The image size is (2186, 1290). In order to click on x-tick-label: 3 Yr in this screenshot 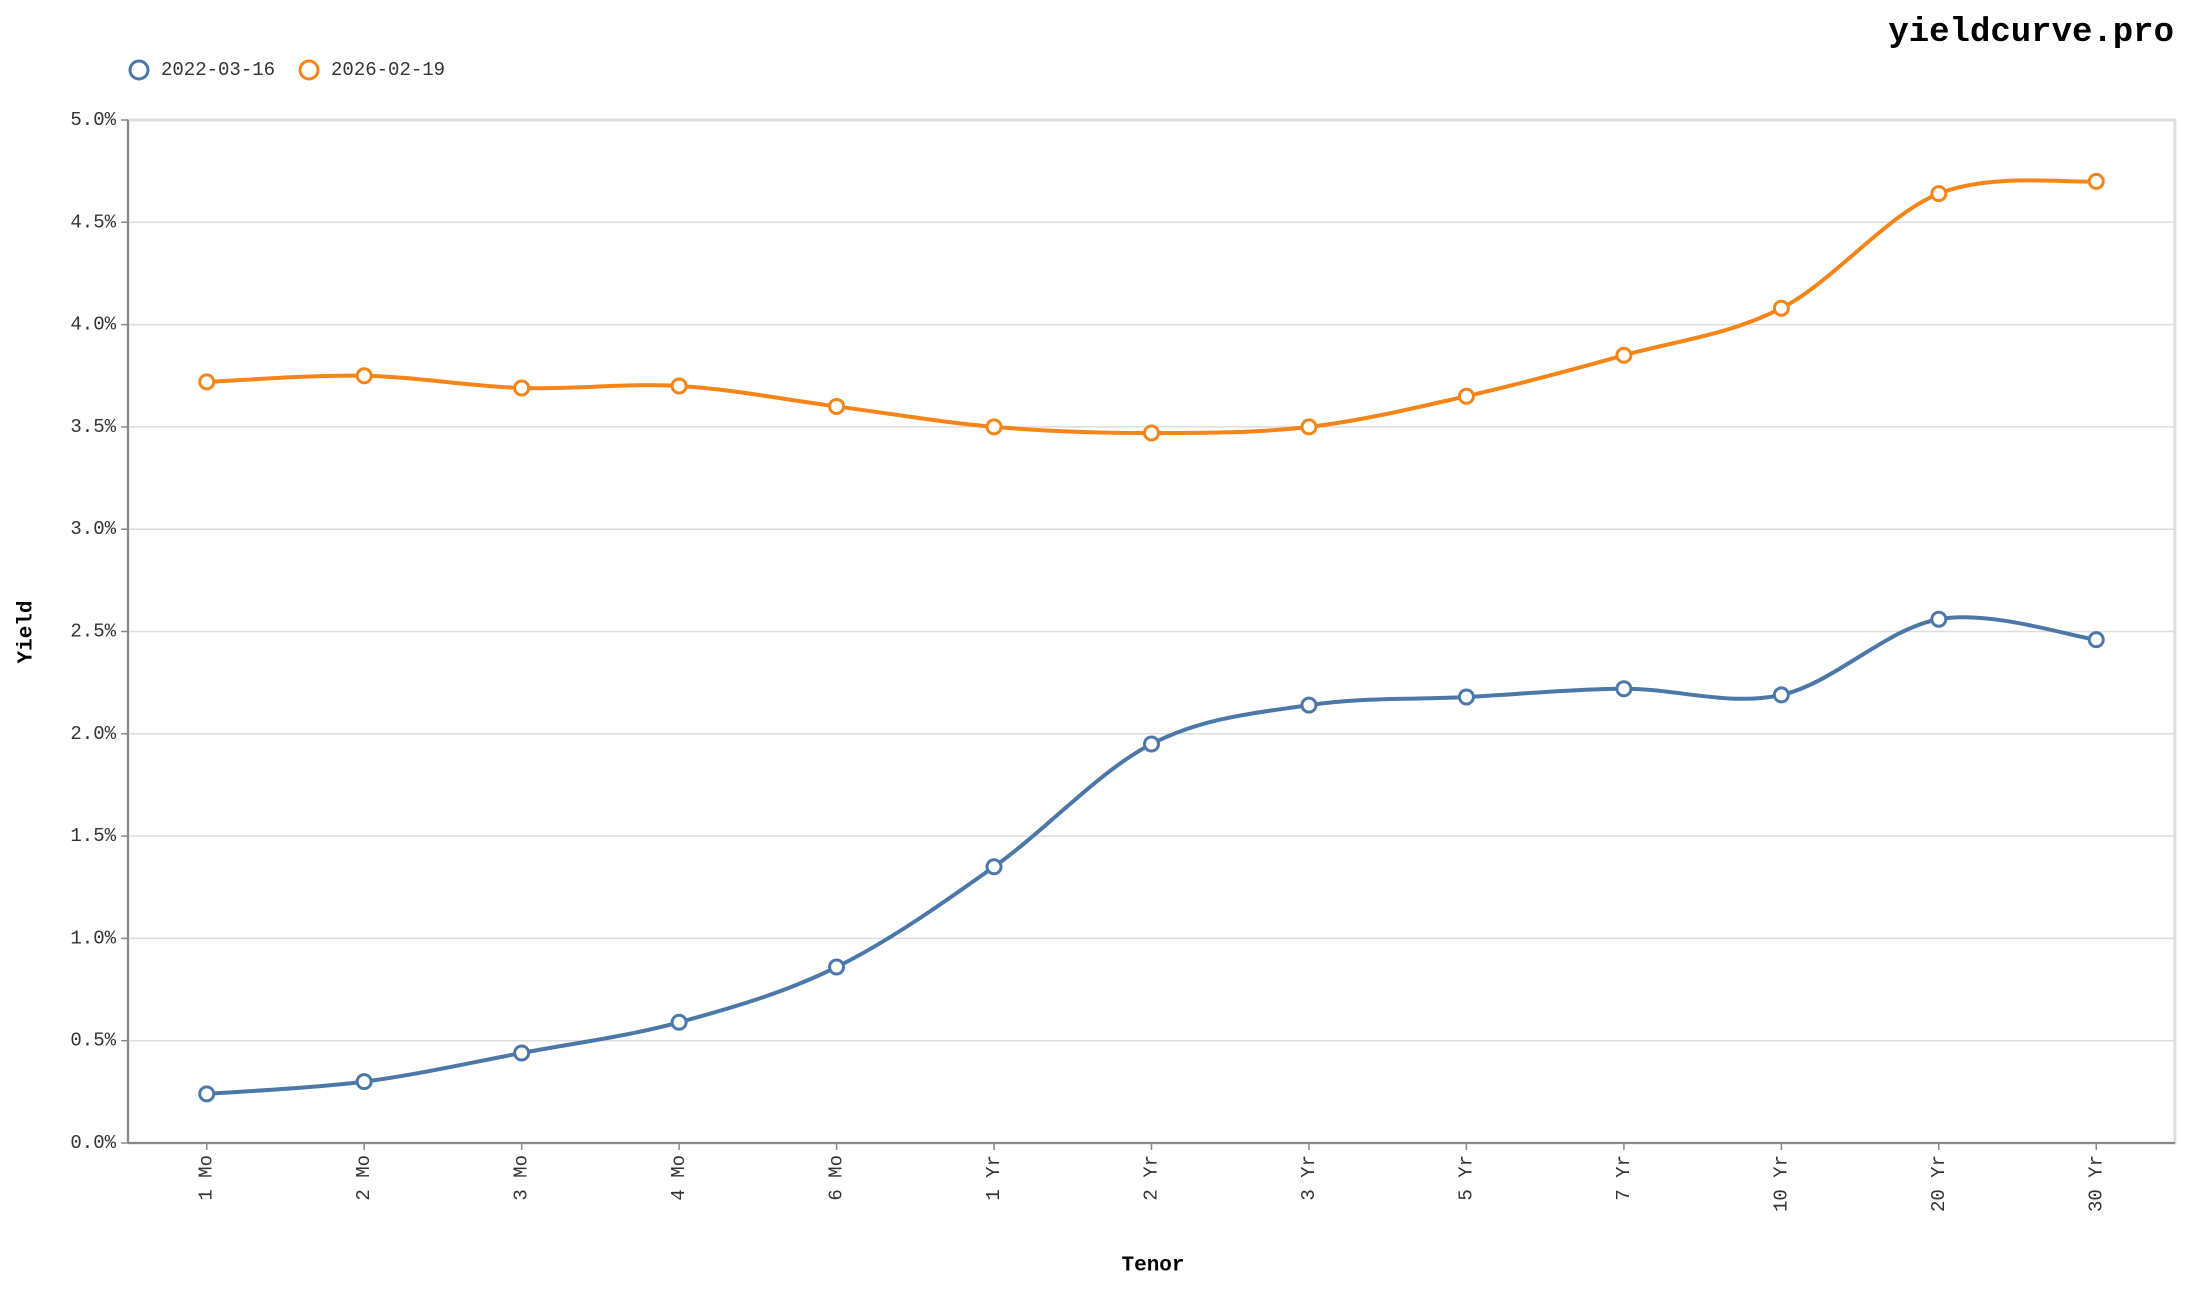, I will do `click(1309, 1178)`.